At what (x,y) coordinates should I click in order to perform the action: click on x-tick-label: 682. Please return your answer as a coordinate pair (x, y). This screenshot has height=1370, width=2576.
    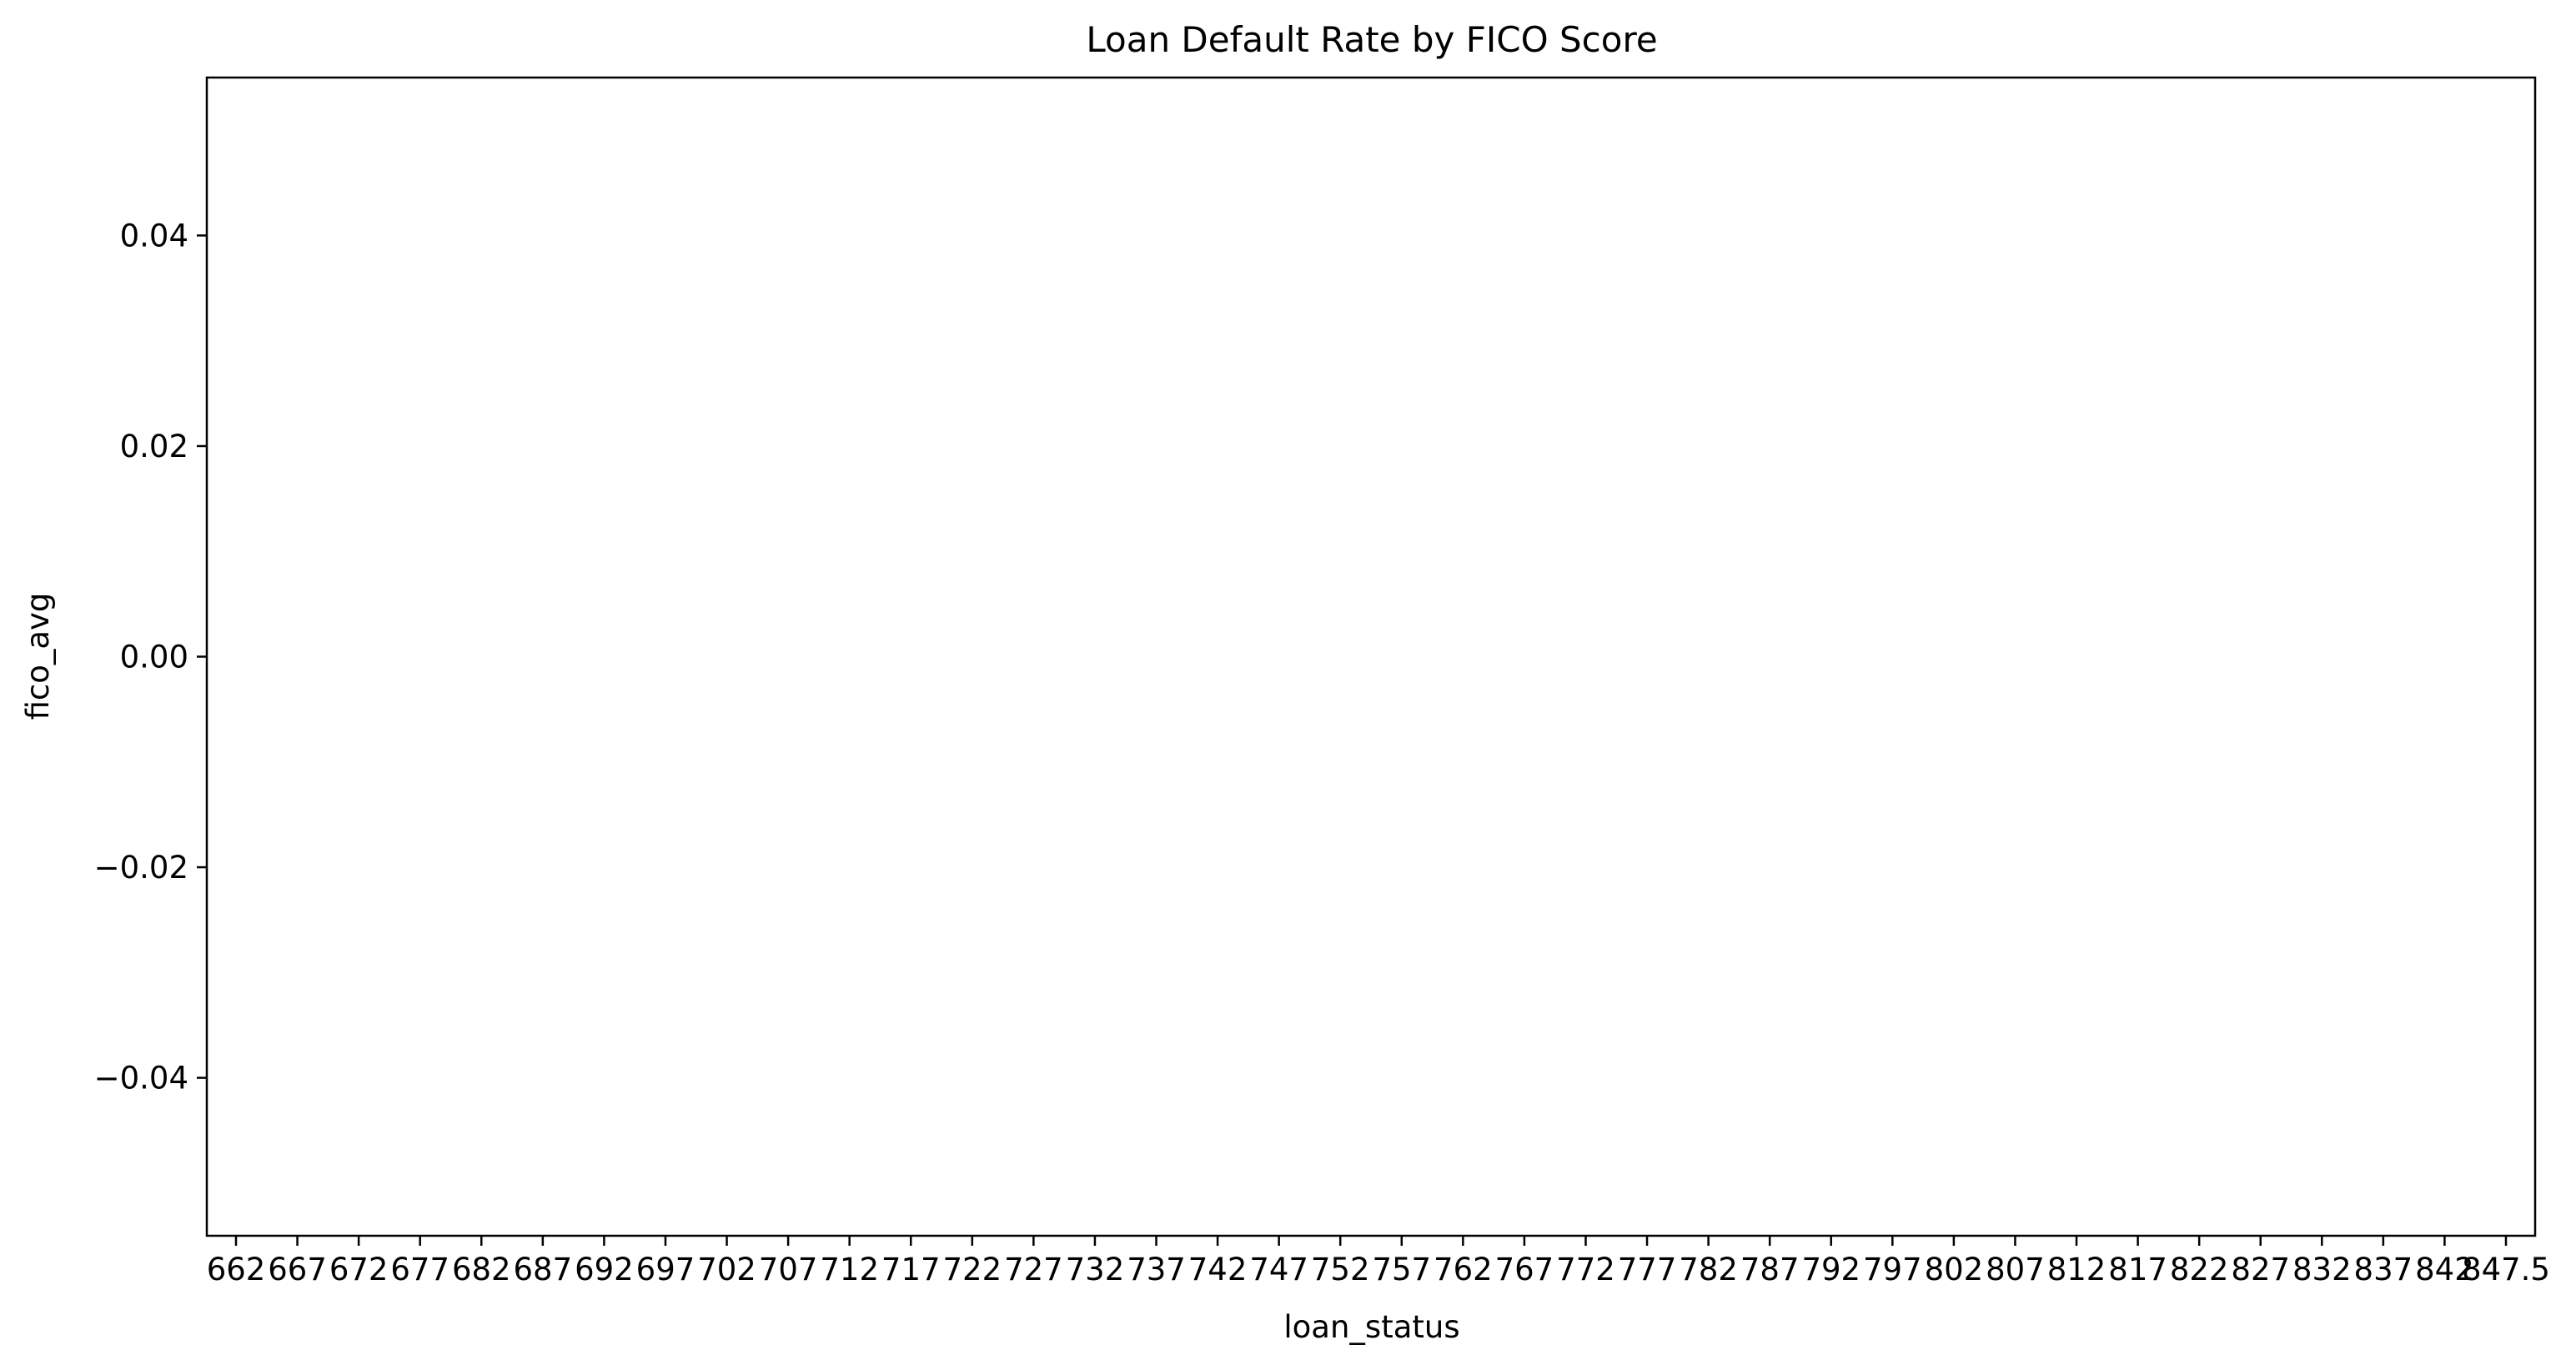
    Looking at the image, I should click on (481, 1269).